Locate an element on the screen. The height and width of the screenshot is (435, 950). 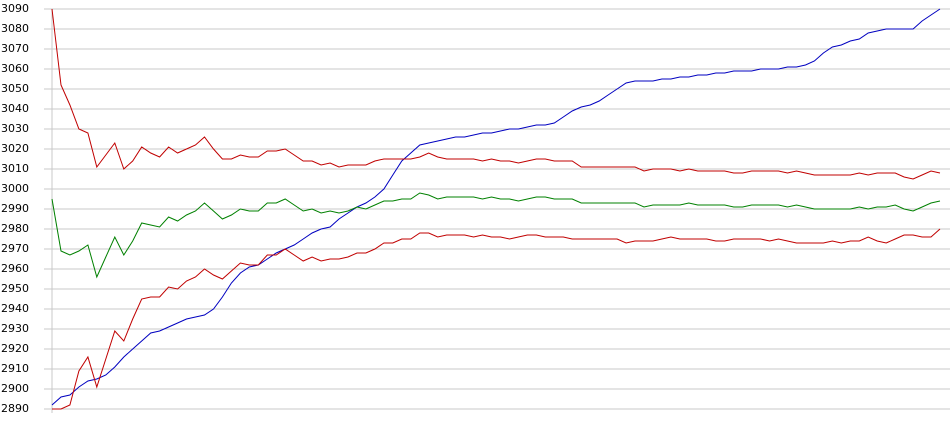
y-tick-label: 3040 is located at coordinates (15, 108).